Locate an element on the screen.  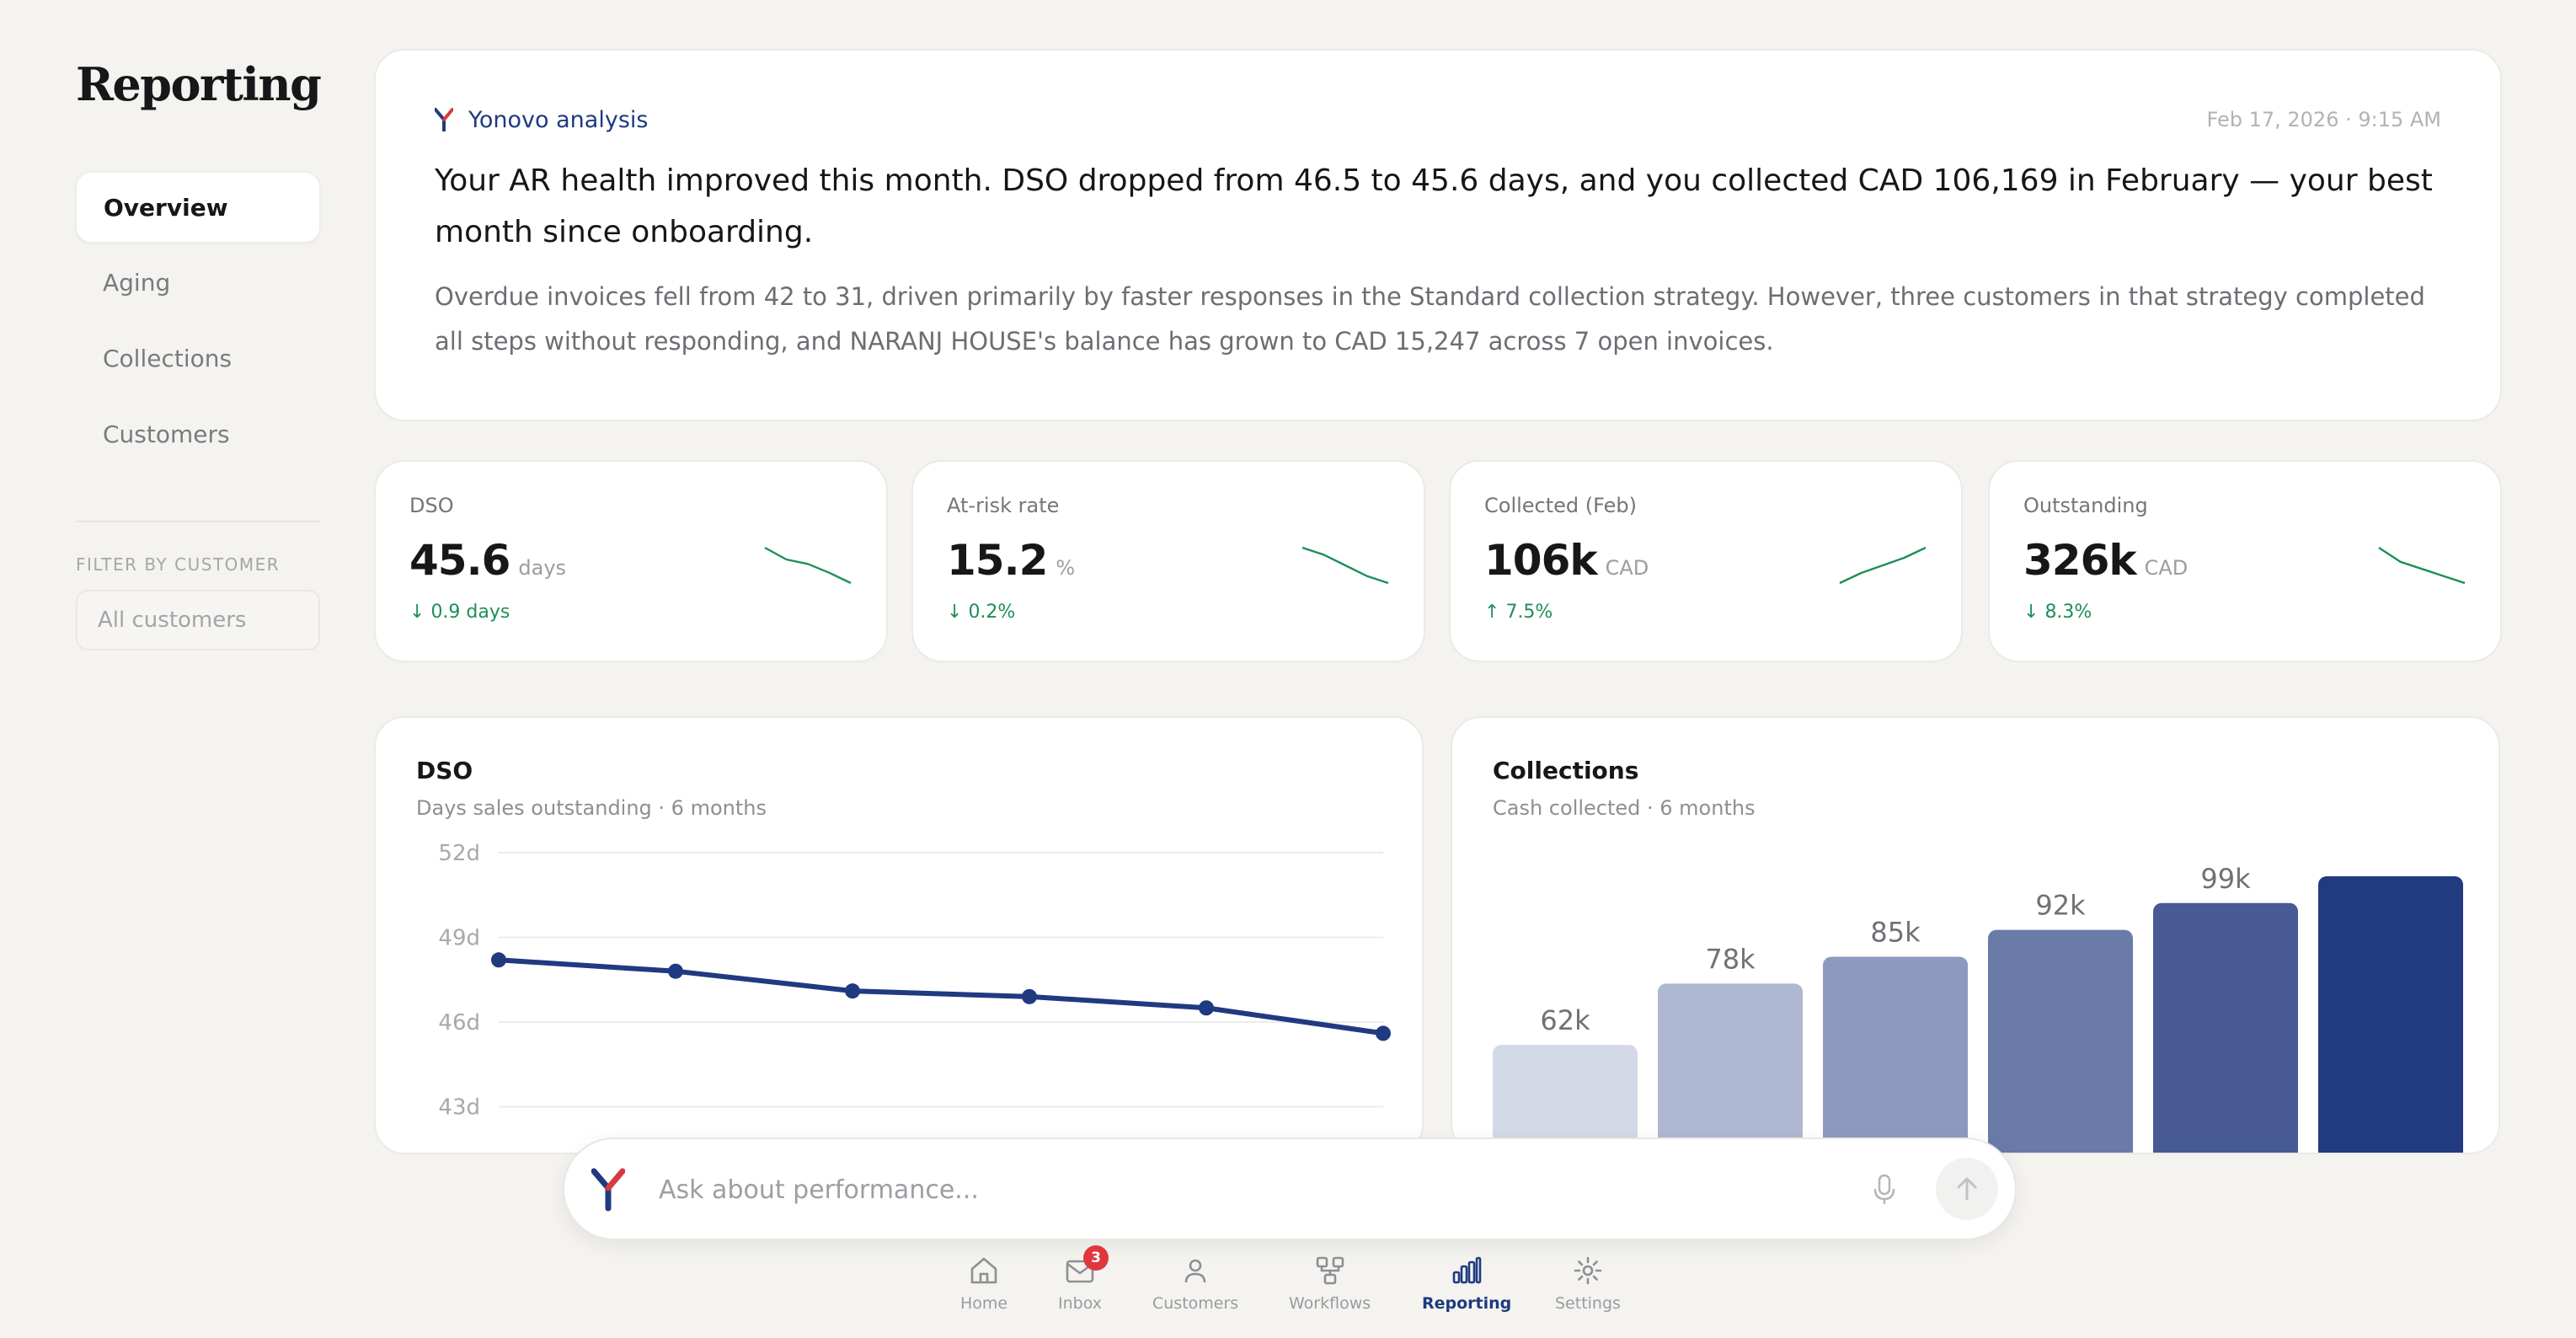
kpi-delta: ↓ 0.9 days is located at coordinates (630, 612).